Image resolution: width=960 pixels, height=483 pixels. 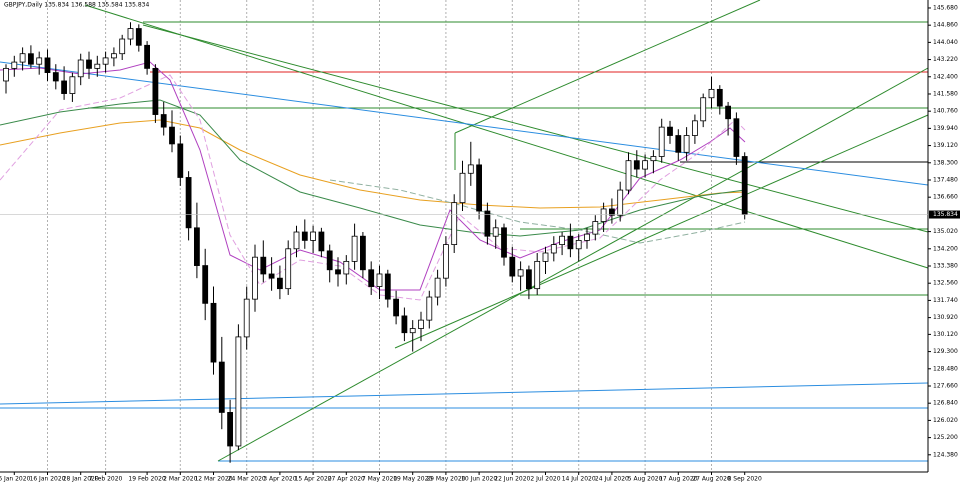 I want to click on y-tick-label: 124.380, so click(x=945, y=454).